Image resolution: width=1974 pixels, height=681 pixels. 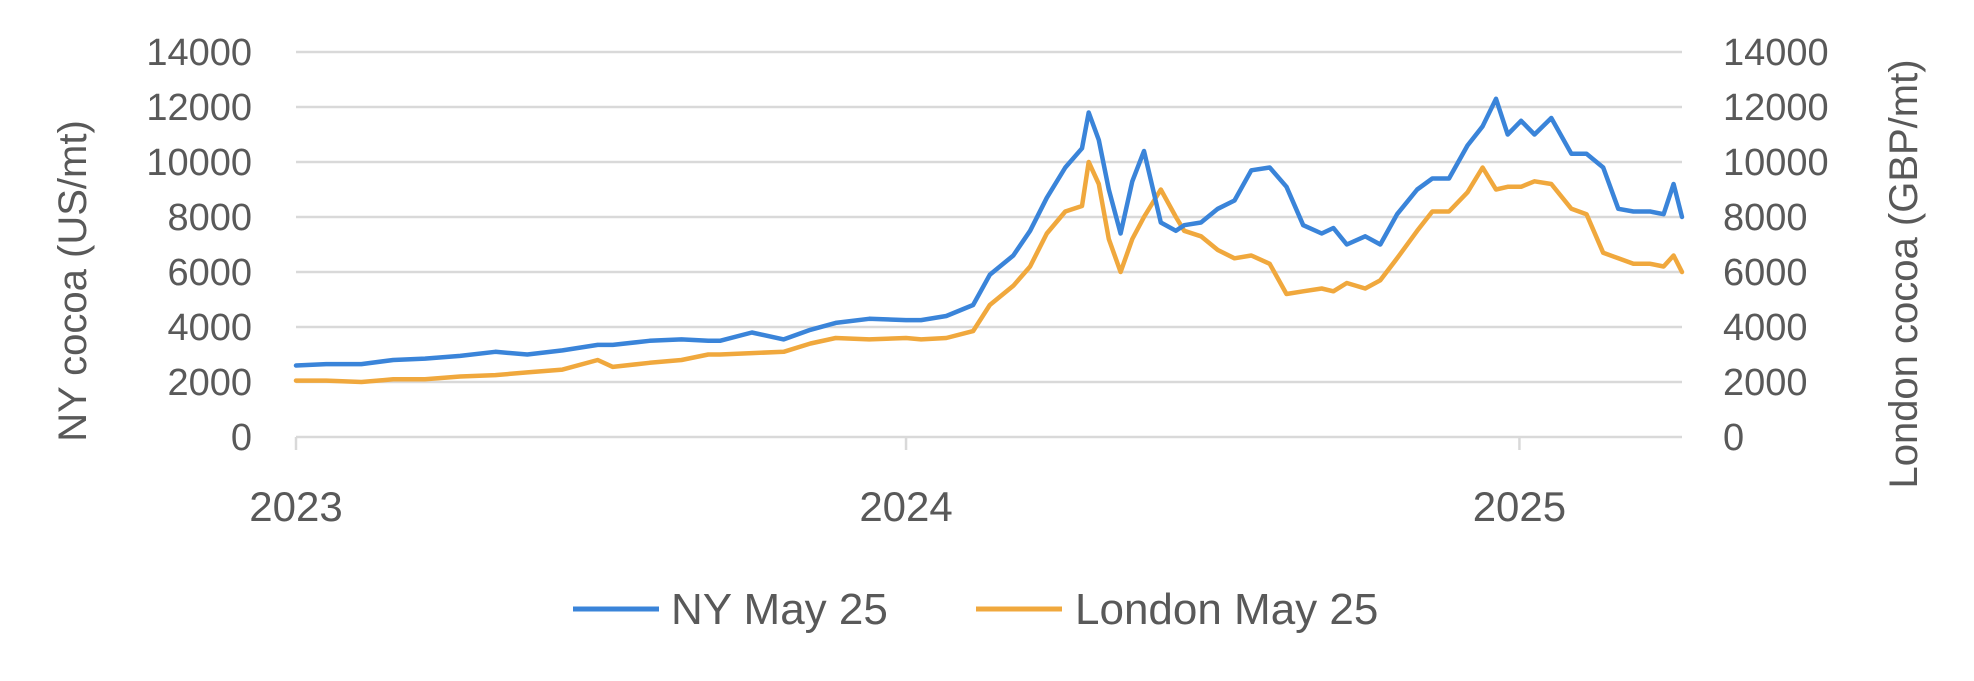 What do you see at coordinates (1765, 328) in the screenshot?
I see `right-y-tick-label: 4000` at bounding box center [1765, 328].